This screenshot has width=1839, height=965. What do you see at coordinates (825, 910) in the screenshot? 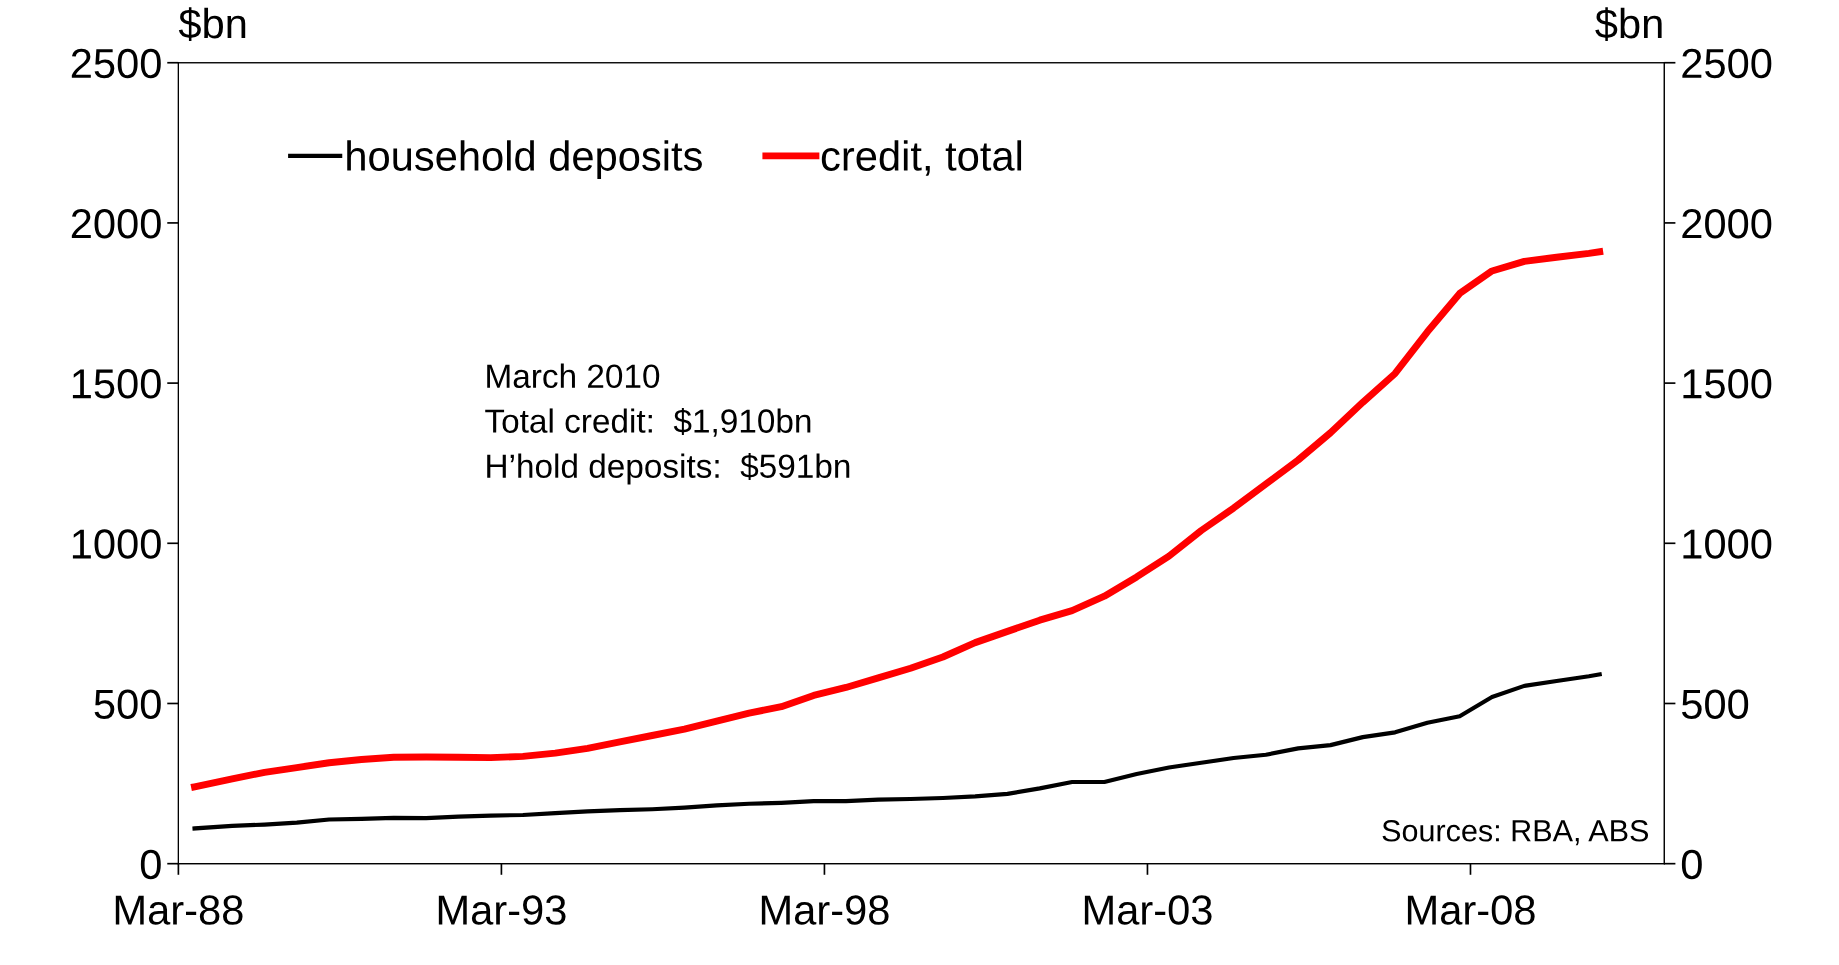
I see `x-tick-label: Mar-98` at bounding box center [825, 910].